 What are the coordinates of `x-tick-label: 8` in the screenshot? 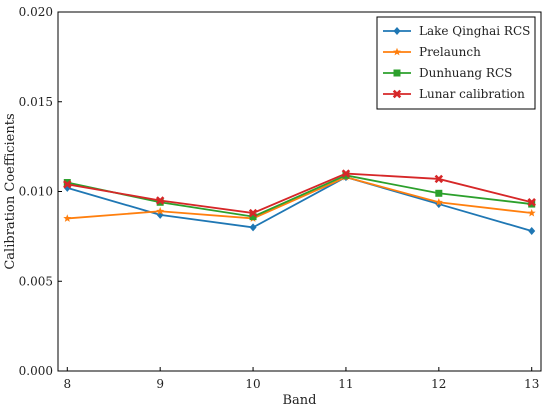 It's located at (67, 384).